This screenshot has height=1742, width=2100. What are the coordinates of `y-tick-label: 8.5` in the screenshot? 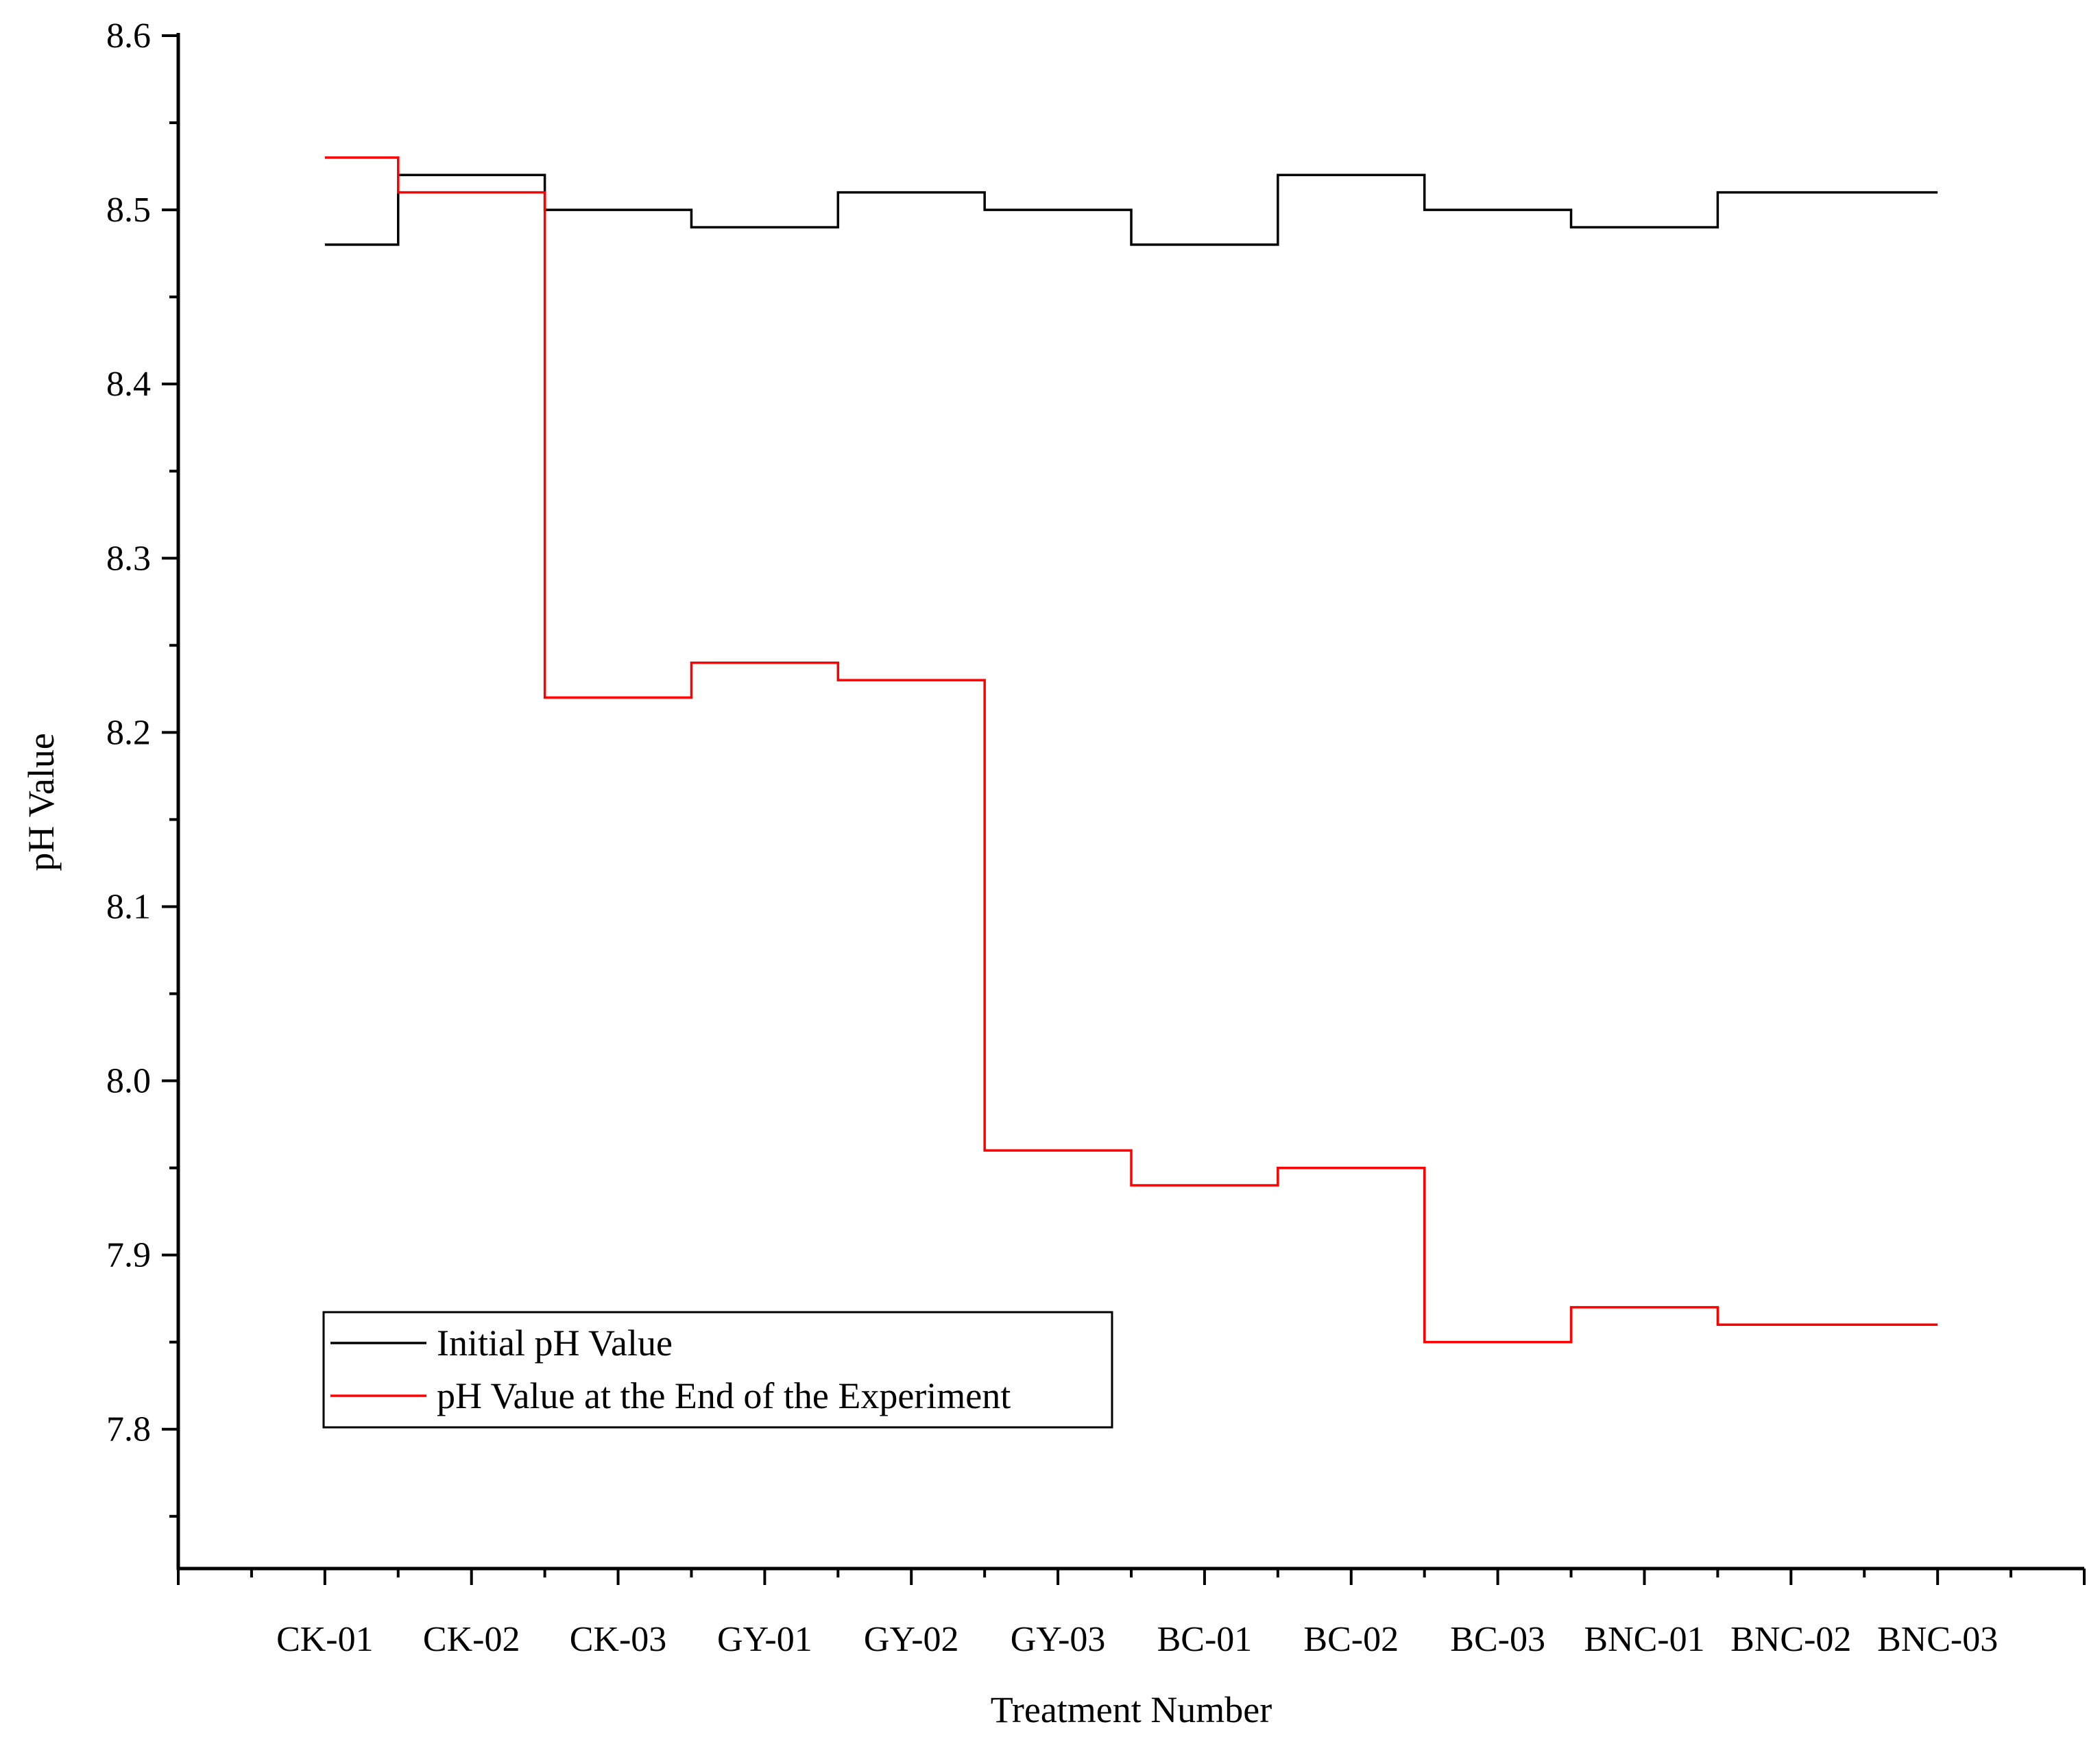 It's located at (128, 210).